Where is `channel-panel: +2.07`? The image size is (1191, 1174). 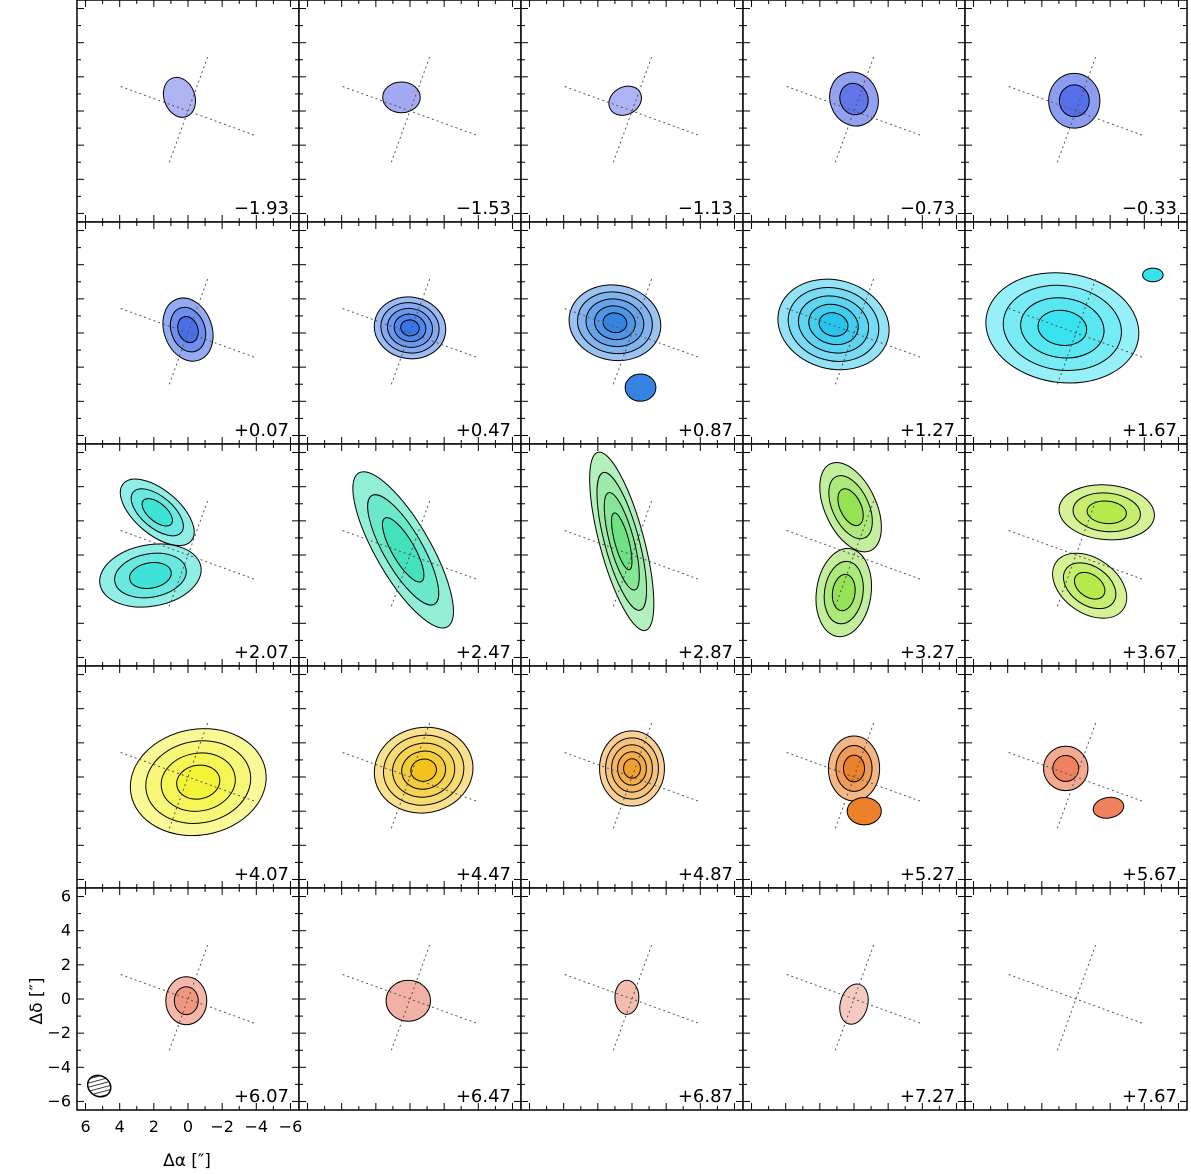
channel-panel: +2.07 is located at coordinates (188, 555).